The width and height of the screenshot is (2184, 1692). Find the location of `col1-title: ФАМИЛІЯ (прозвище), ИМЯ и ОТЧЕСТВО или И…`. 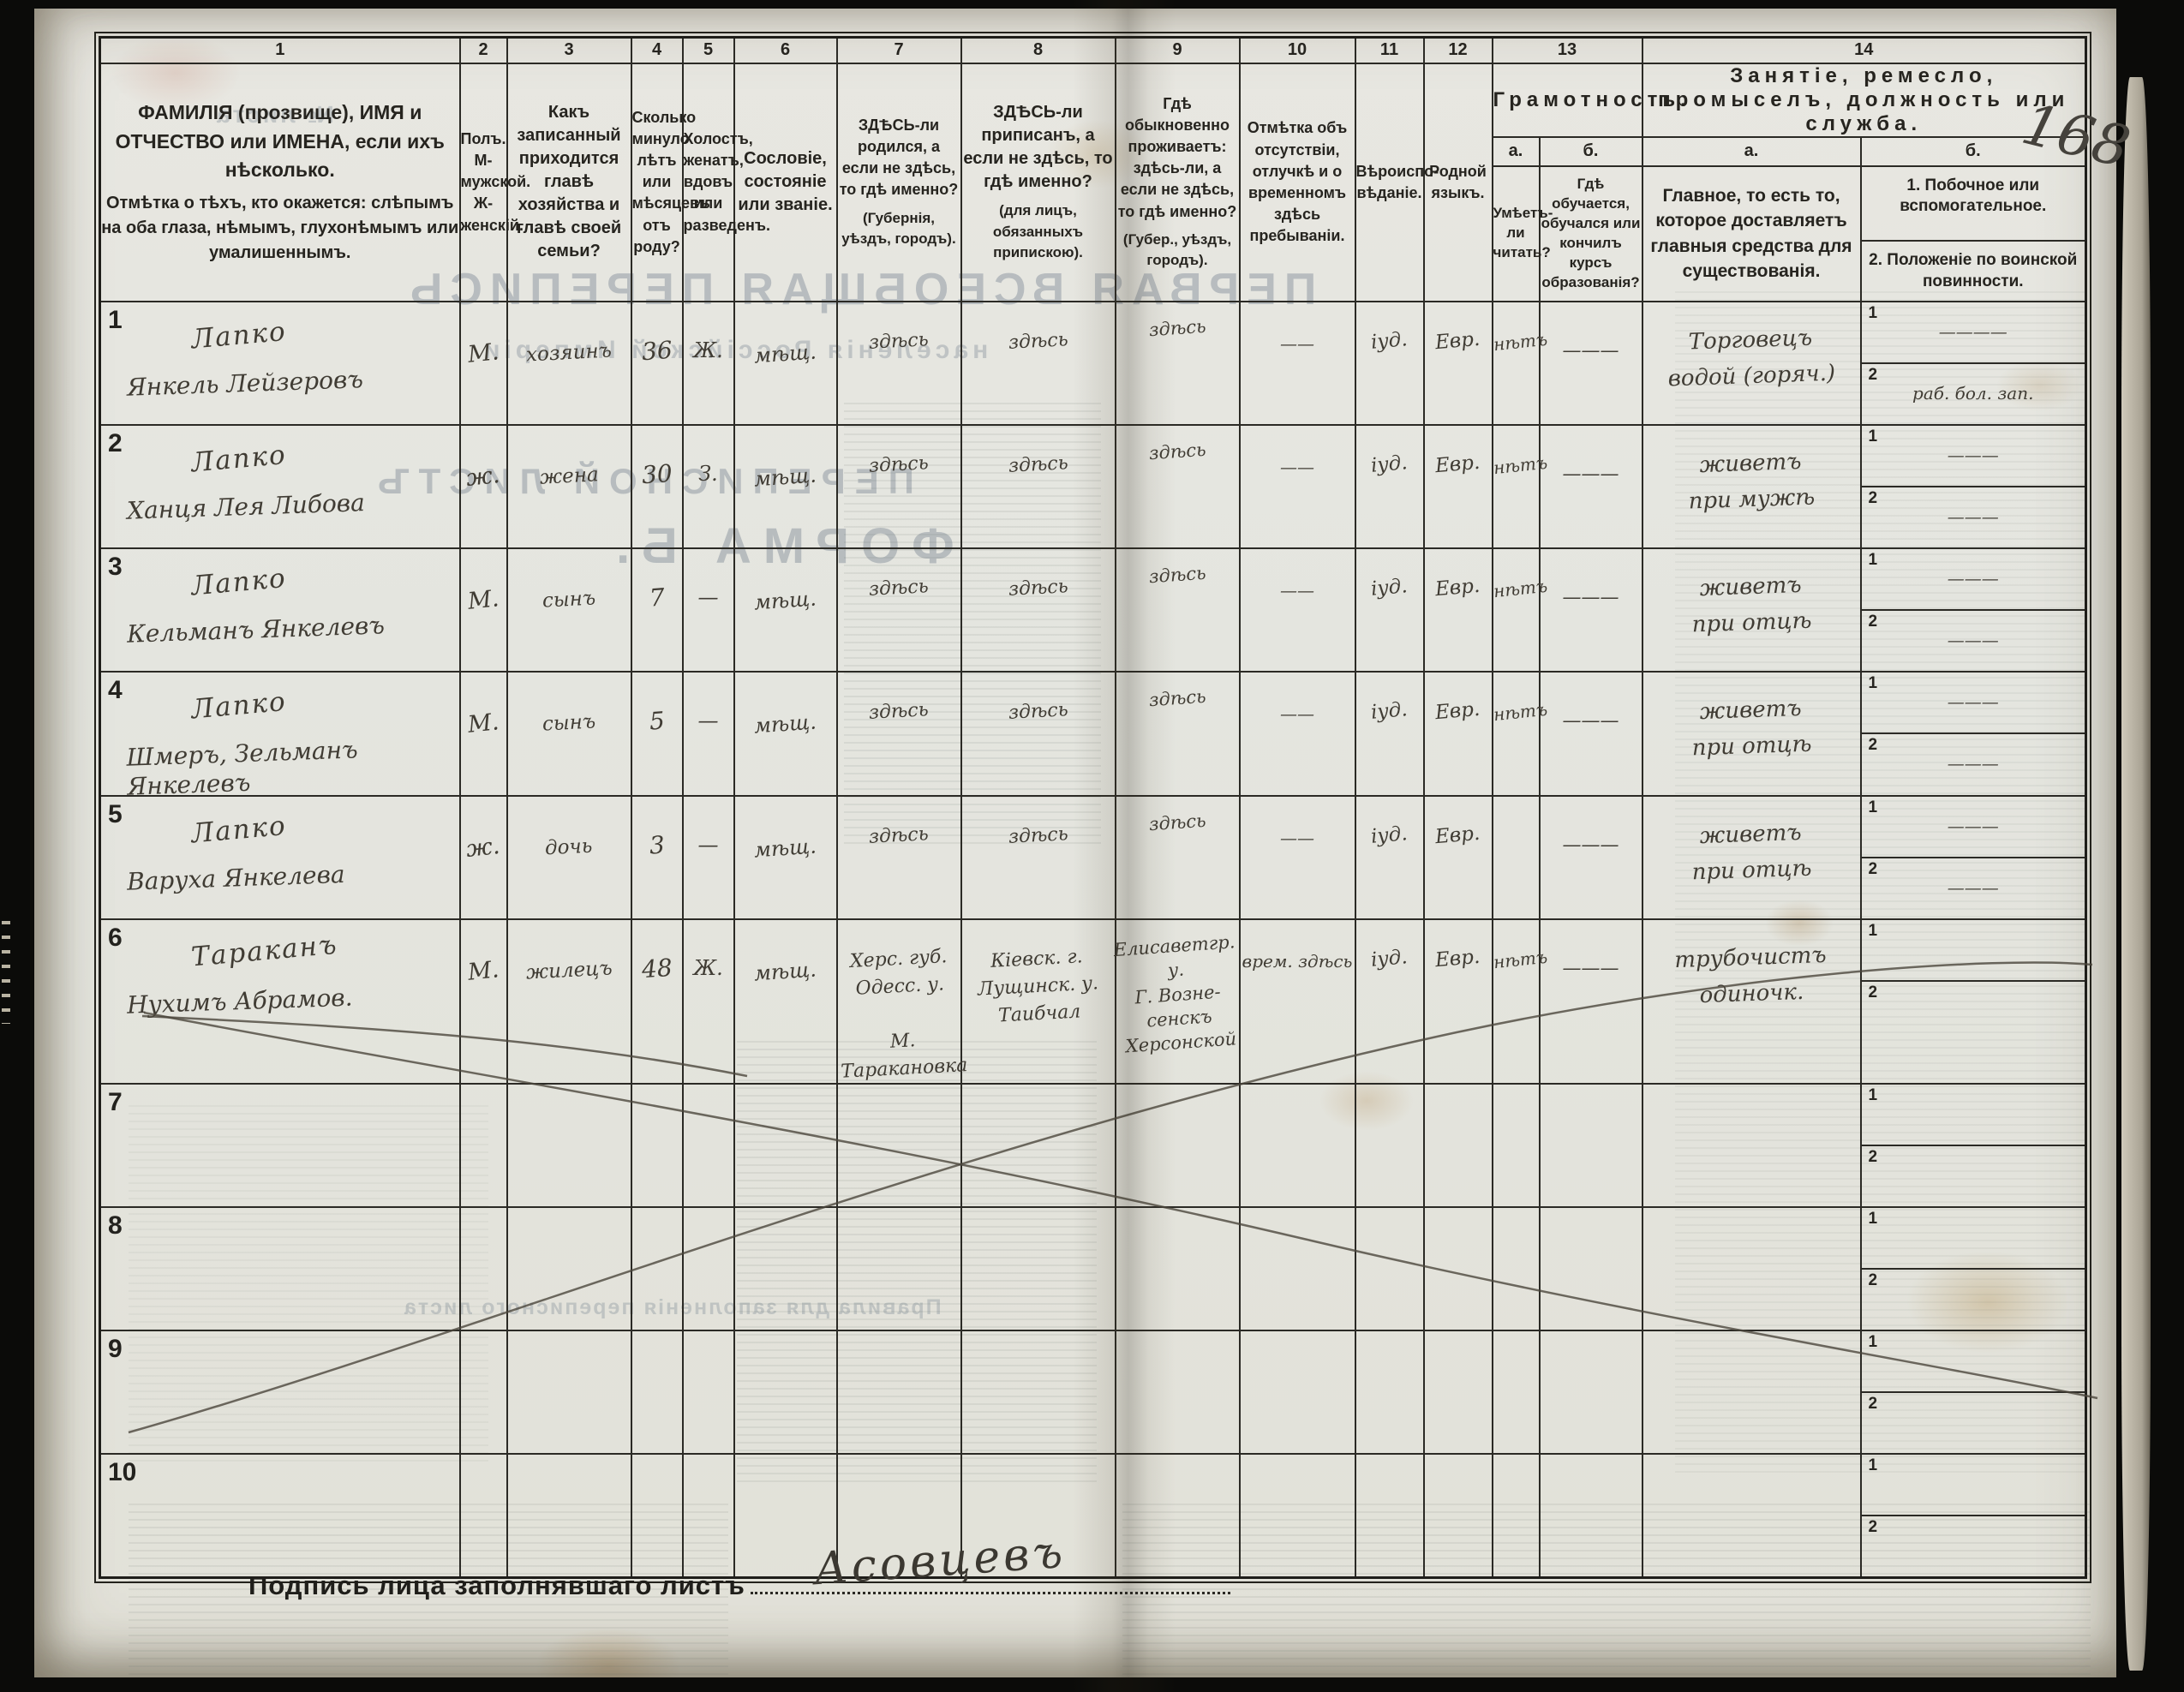

col1-title: ФАМИЛІЯ (прозвище), ИМЯ и ОТЧЕСТВО или И… is located at coordinates (280, 141).